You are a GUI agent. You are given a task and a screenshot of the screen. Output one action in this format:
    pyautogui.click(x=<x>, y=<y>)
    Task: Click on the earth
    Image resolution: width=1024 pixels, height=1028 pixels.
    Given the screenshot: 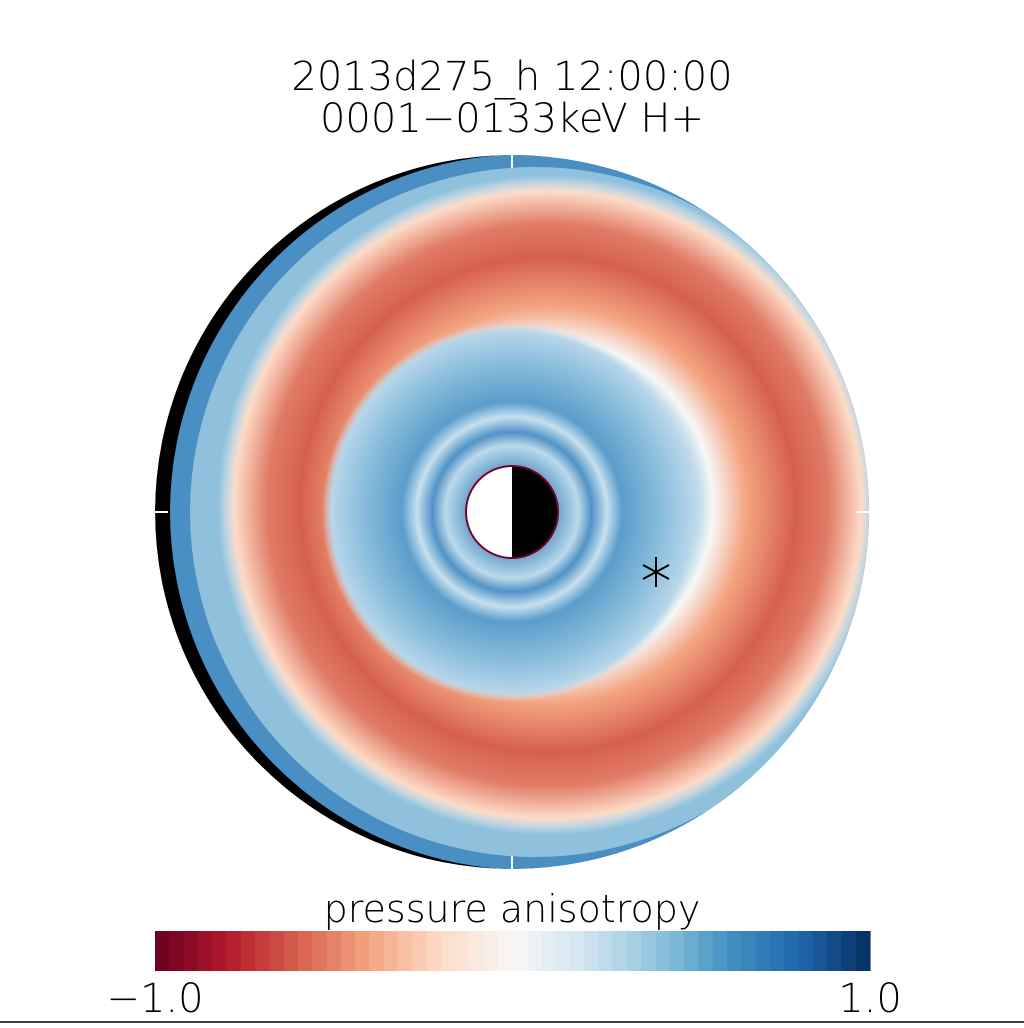 What is the action you would take?
    pyautogui.click(x=512, y=512)
    